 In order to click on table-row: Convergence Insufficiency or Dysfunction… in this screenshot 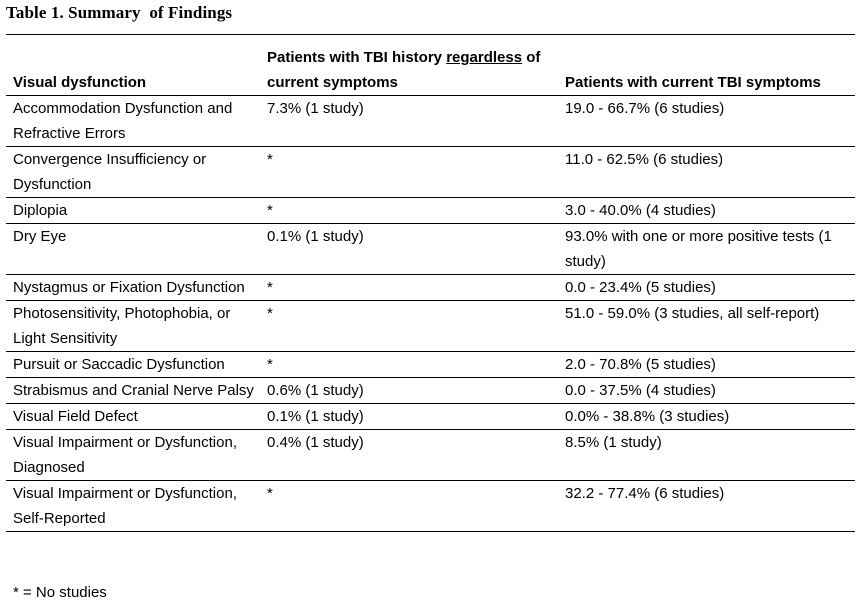, I will do `click(430, 172)`.